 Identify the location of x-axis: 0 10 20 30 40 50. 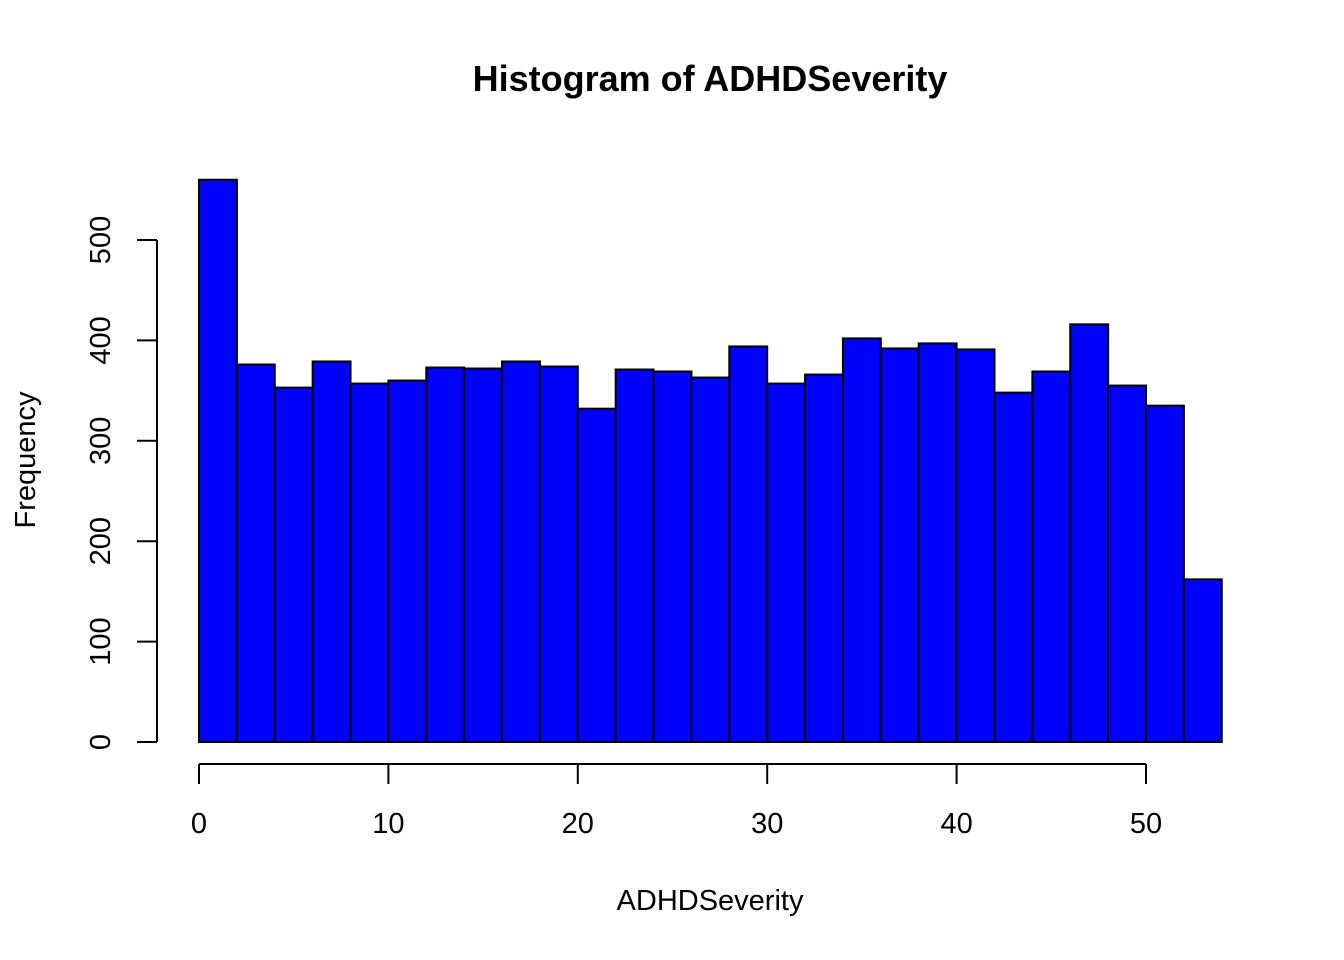
(676, 801).